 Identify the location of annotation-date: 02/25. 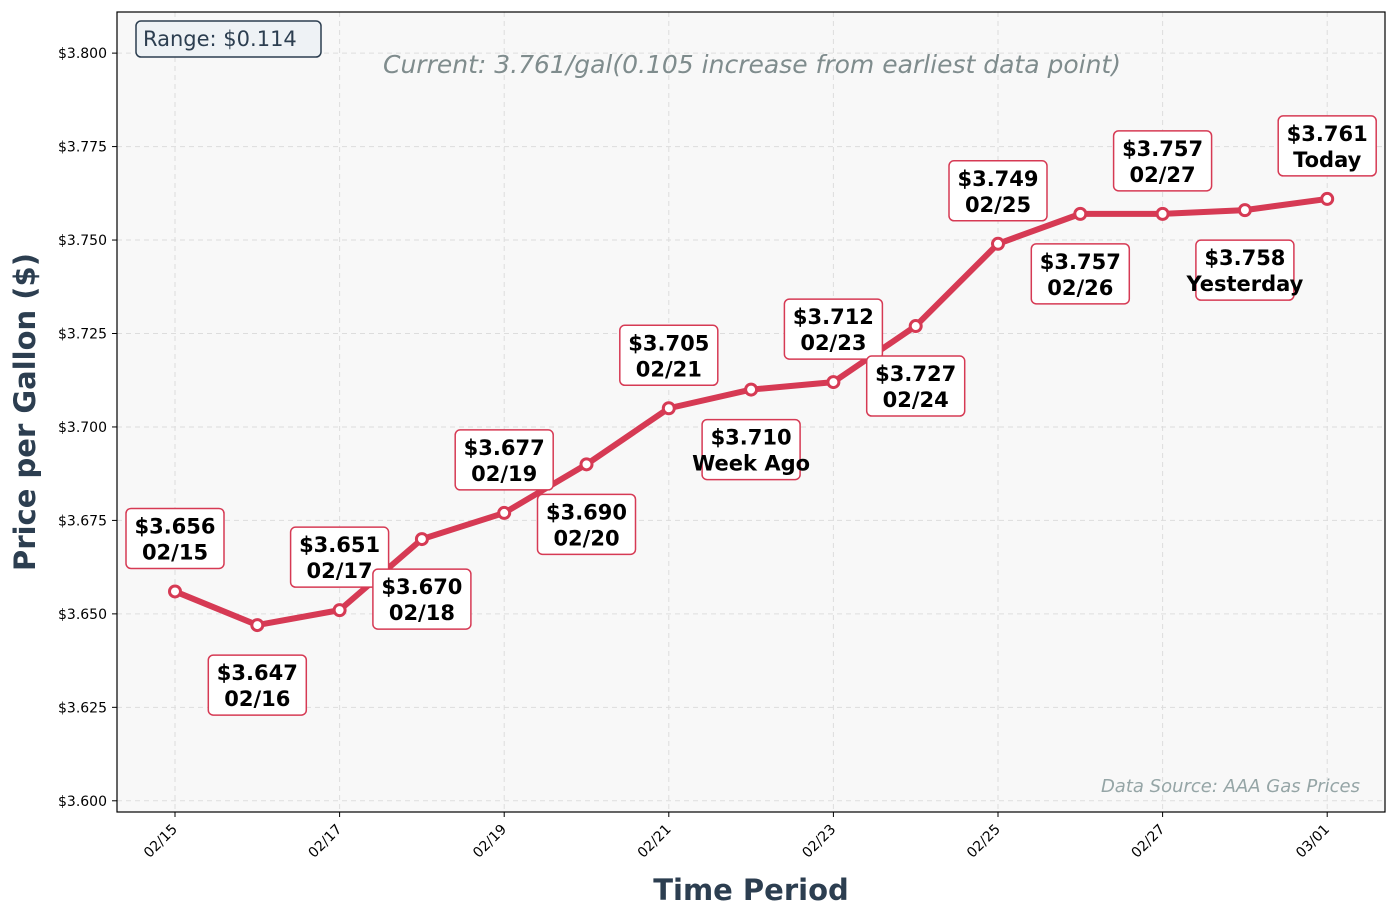
(998, 205).